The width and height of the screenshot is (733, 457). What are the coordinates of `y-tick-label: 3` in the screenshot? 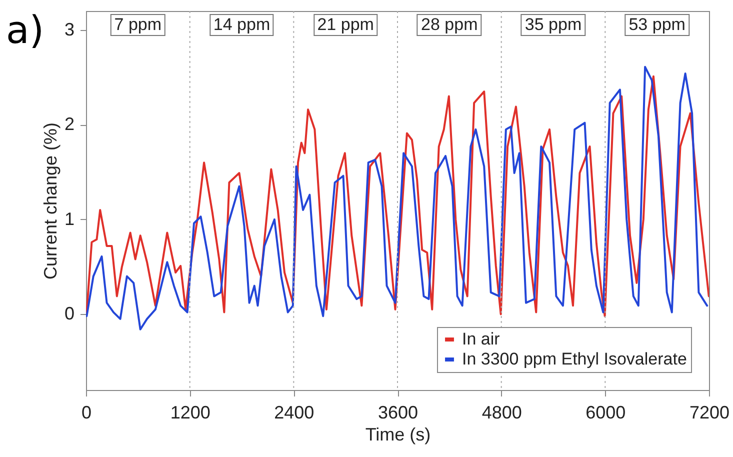 It's located at (69, 29).